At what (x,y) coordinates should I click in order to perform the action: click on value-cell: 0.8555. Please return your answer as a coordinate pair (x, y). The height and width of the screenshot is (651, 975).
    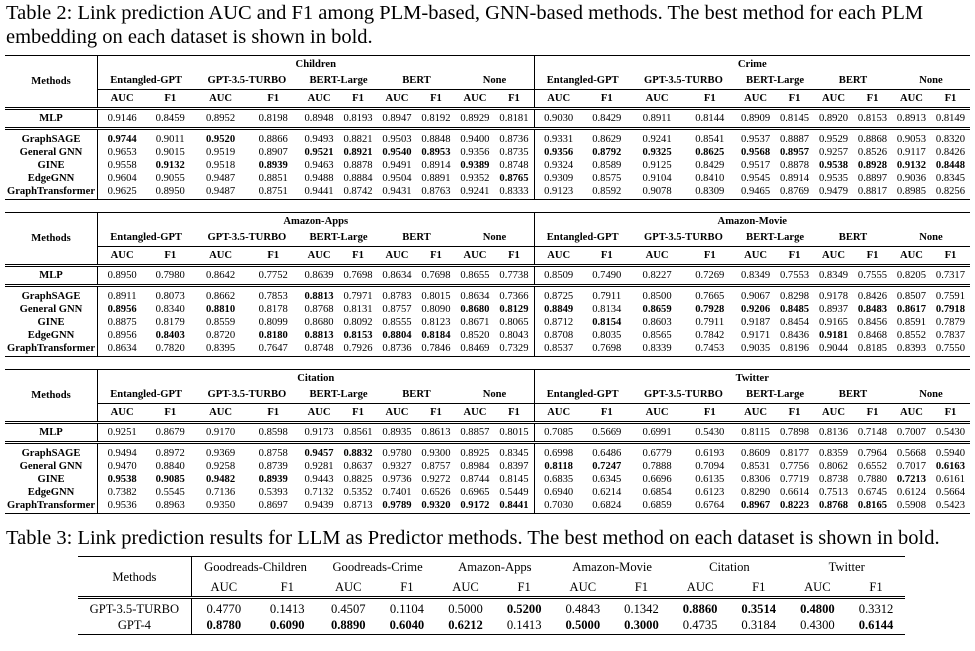
    Looking at the image, I should click on (397, 322).